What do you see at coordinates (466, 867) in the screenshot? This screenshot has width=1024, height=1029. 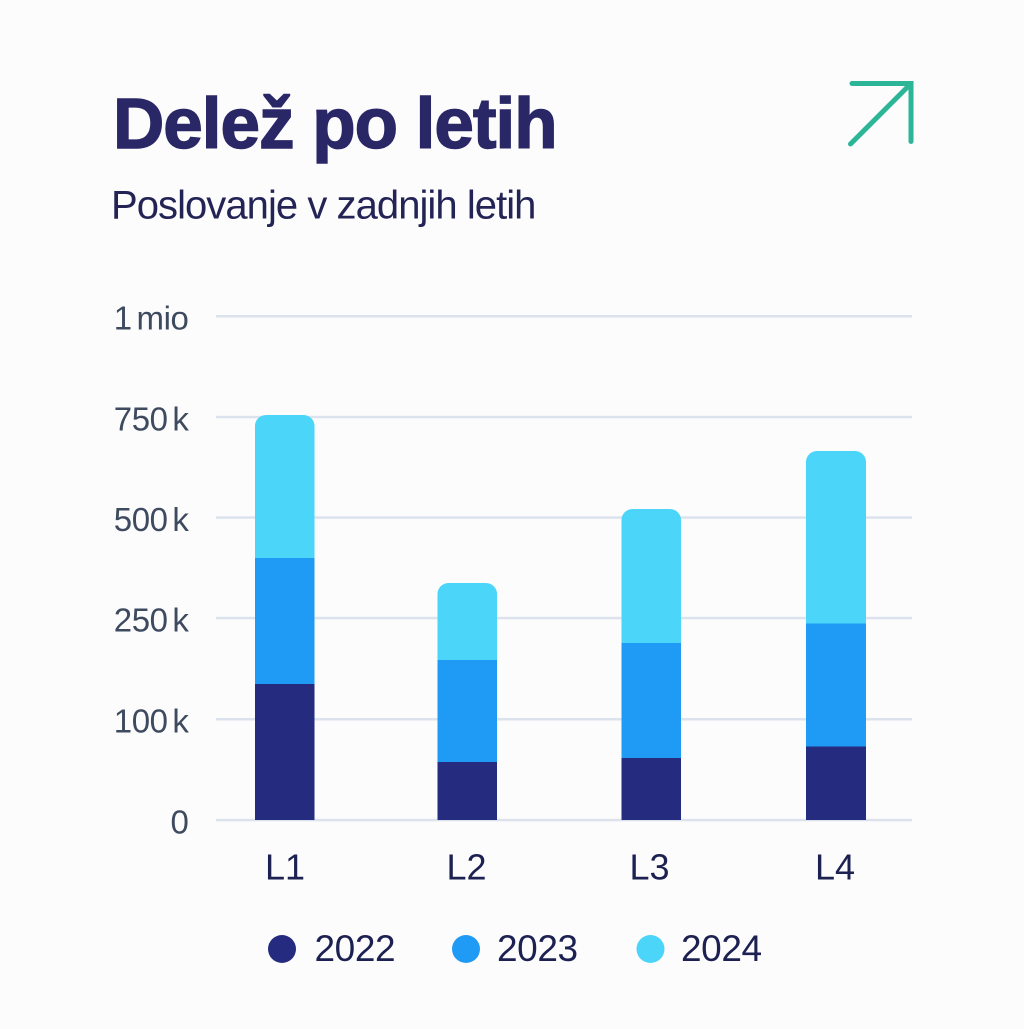 I see `svg-text: L2` at bounding box center [466, 867].